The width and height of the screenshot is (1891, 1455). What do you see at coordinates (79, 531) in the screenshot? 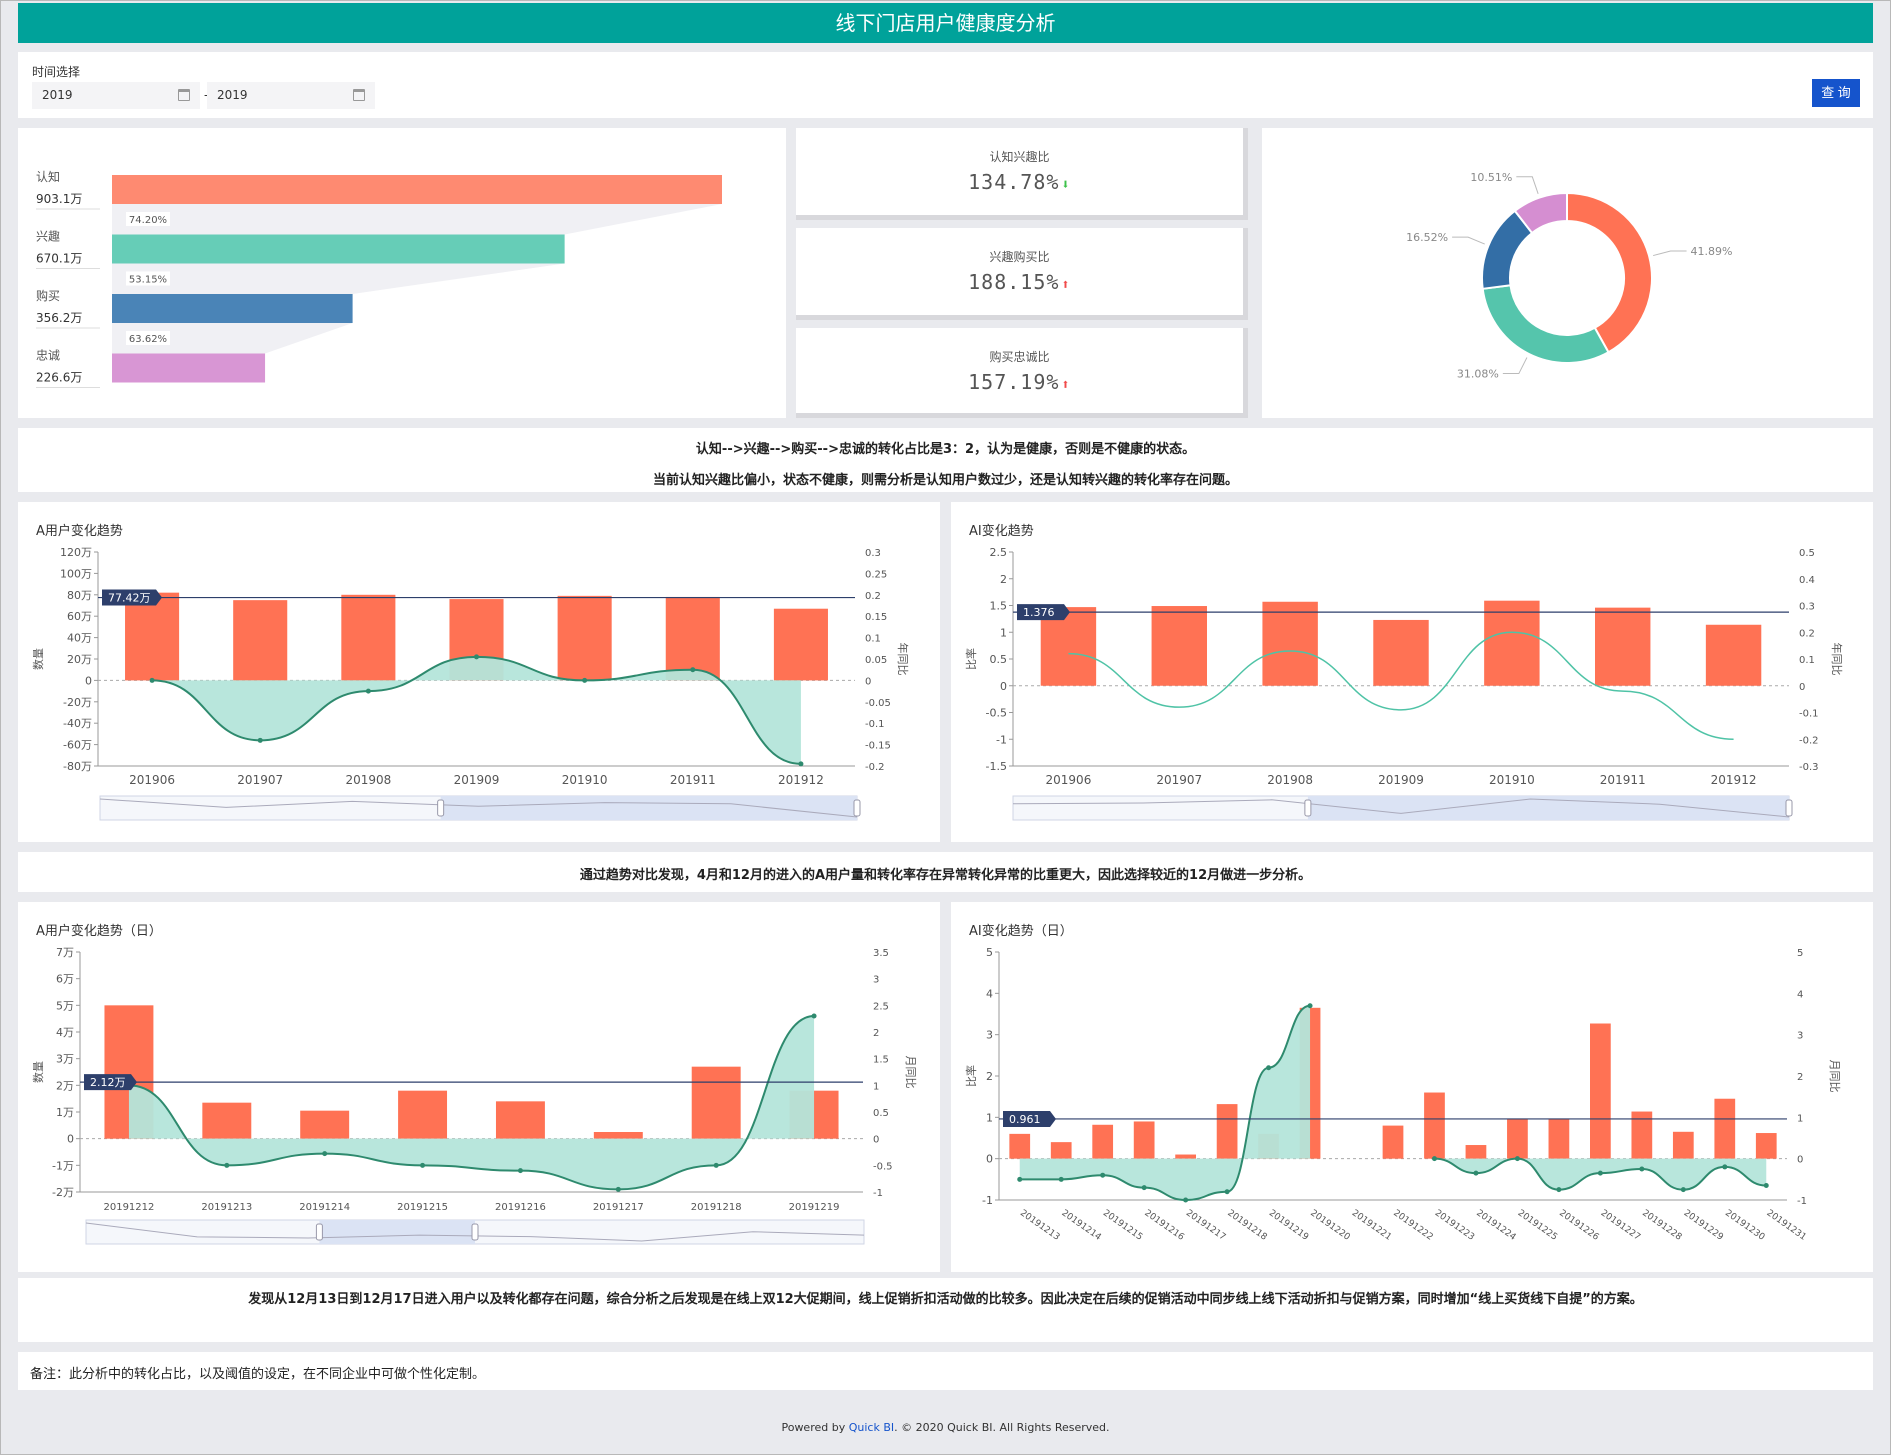
I see `chart-title: A用户变化趋势` at bounding box center [79, 531].